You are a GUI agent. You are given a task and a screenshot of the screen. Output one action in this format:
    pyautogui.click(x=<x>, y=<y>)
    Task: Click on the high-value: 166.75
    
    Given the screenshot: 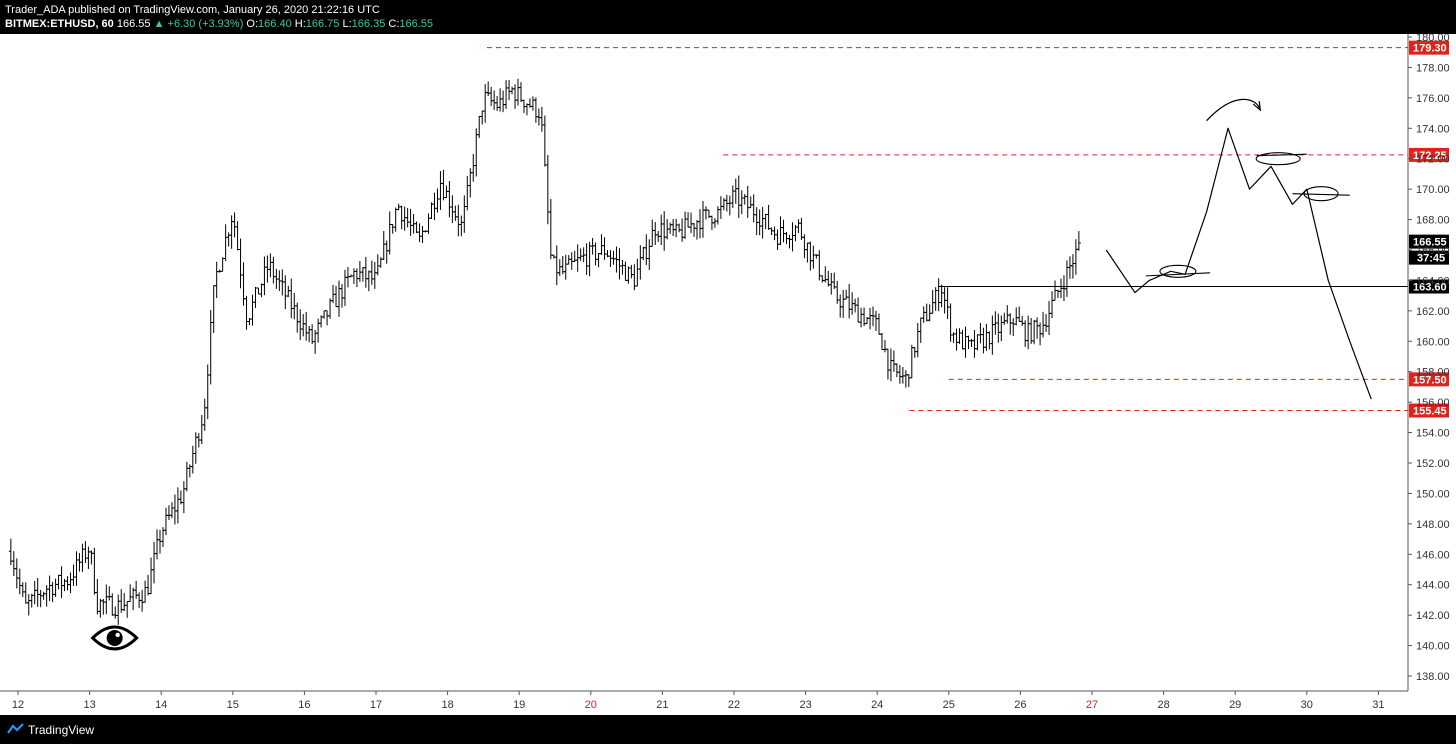 What is the action you would take?
    pyautogui.click(x=322, y=24)
    